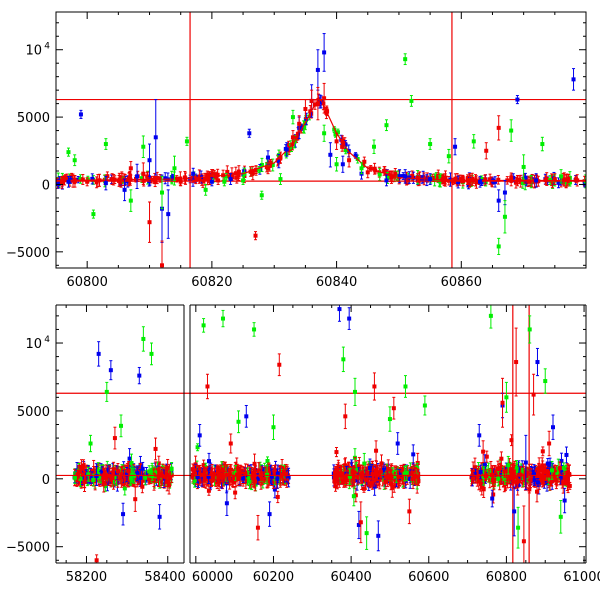  I want to click on y-tick-label-base: 10, so click(33, 51).